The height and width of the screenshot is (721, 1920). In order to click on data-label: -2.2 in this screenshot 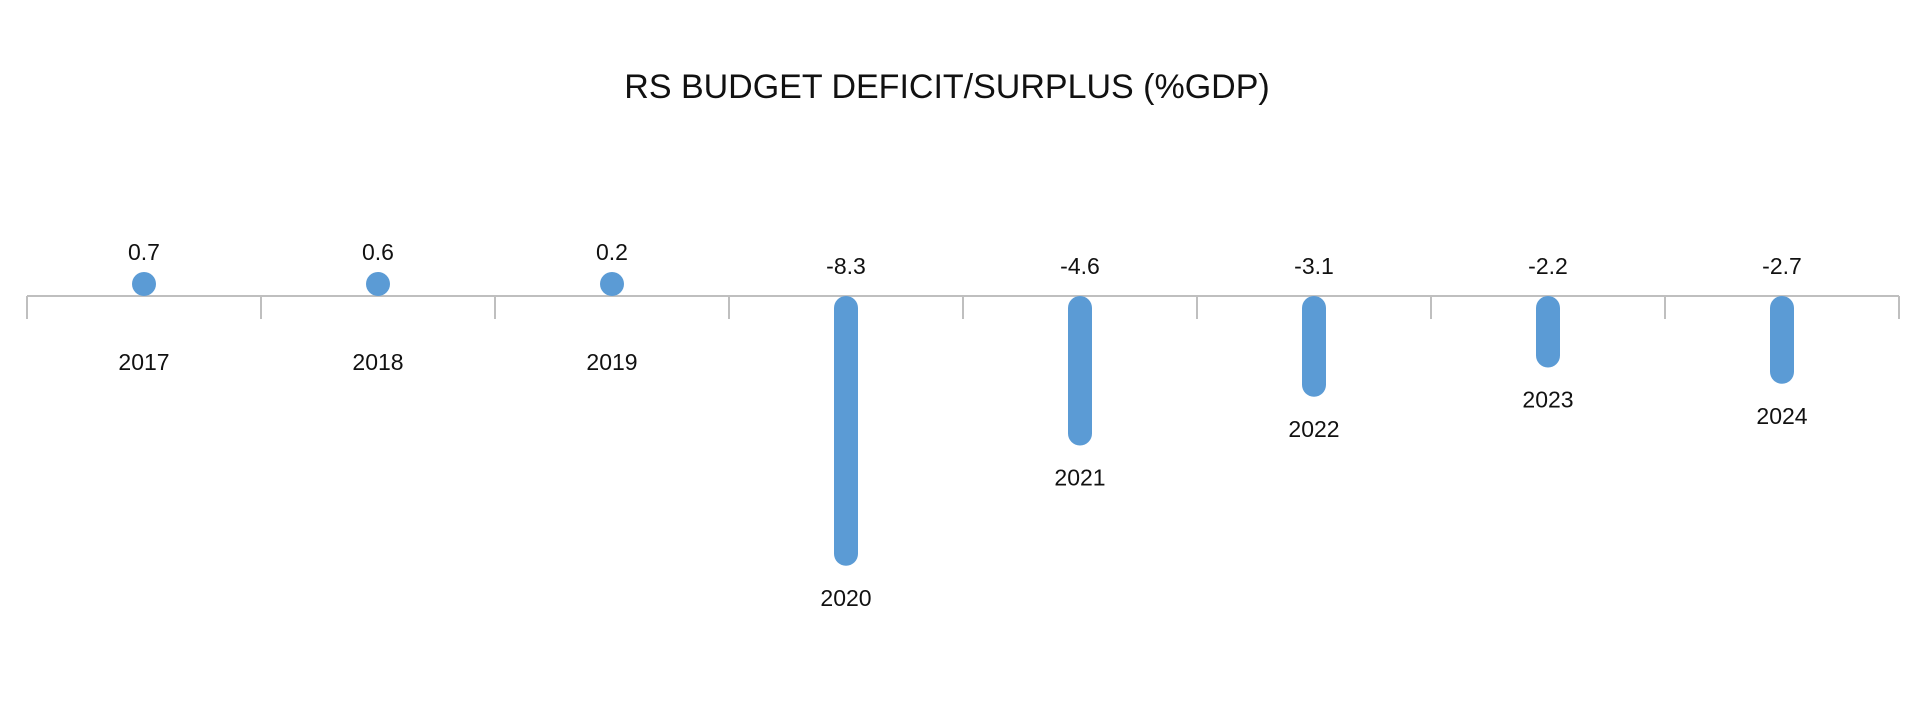, I will do `click(1548, 266)`.